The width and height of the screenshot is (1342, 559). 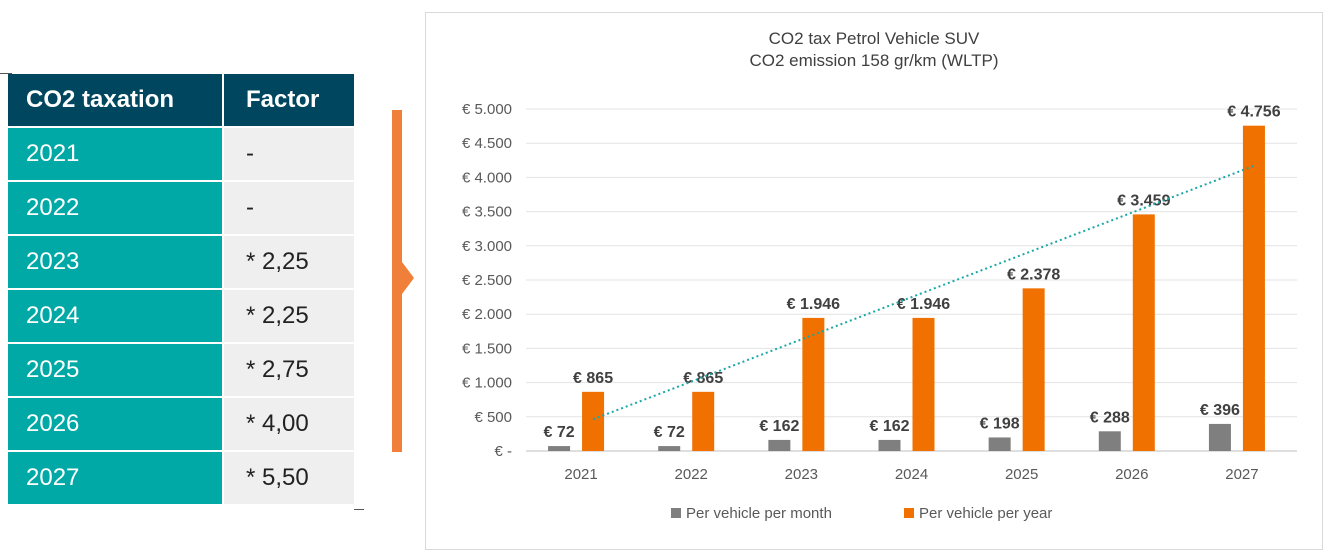 I want to click on header-factor: Factor, so click(x=289, y=100).